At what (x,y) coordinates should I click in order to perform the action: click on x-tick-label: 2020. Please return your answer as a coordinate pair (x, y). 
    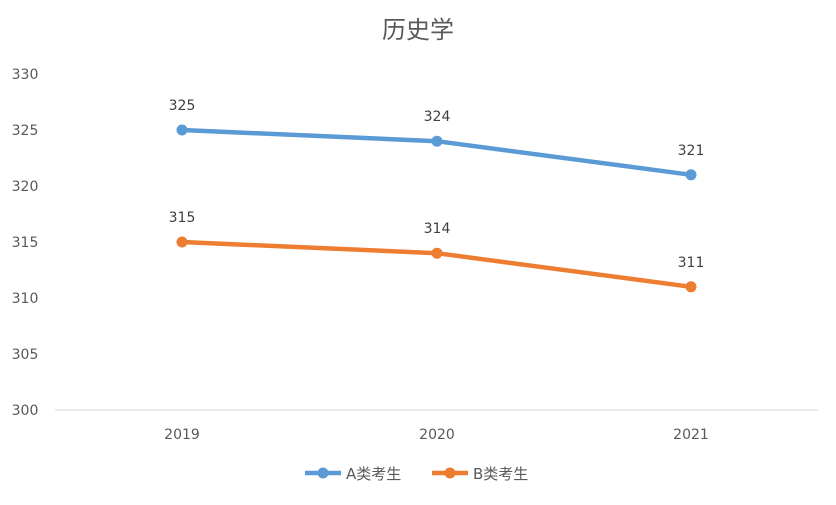
    Looking at the image, I should click on (437, 435).